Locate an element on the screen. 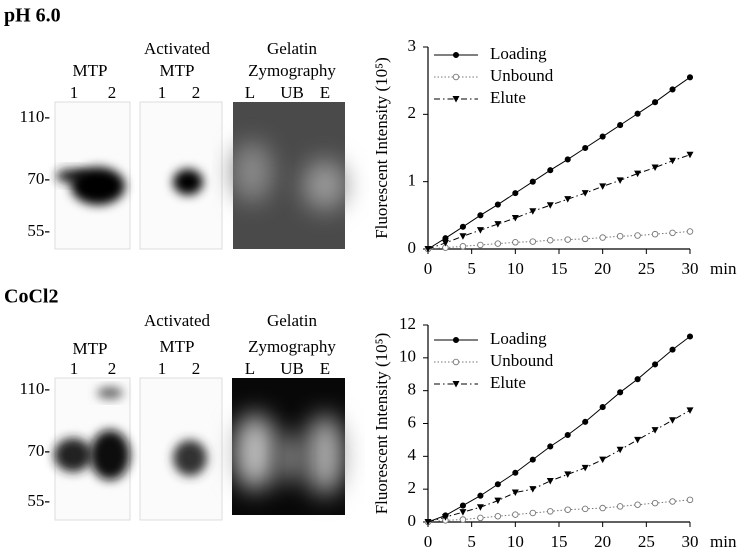 The image size is (747, 553). blot-title: Gelatin is located at coordinates (292, 48).